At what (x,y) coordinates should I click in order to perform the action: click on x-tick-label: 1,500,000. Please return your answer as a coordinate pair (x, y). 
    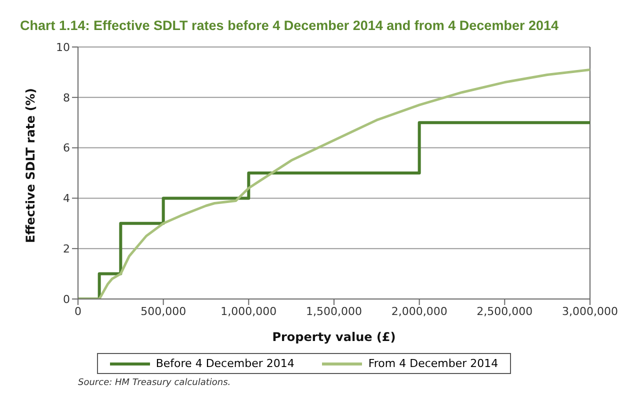
    Looking at the image, I should click on (334, 311).